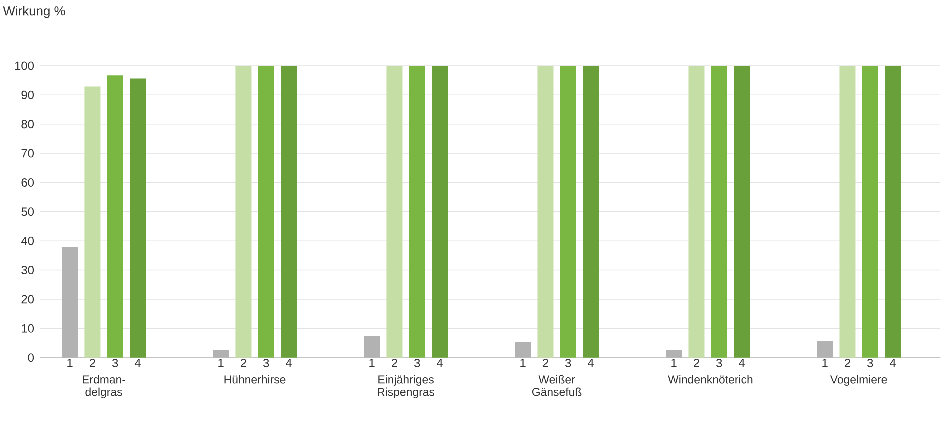  Describe the element at coordinates (24, 66) in the screenshot. I see `y-tick-label: 100` at that location.